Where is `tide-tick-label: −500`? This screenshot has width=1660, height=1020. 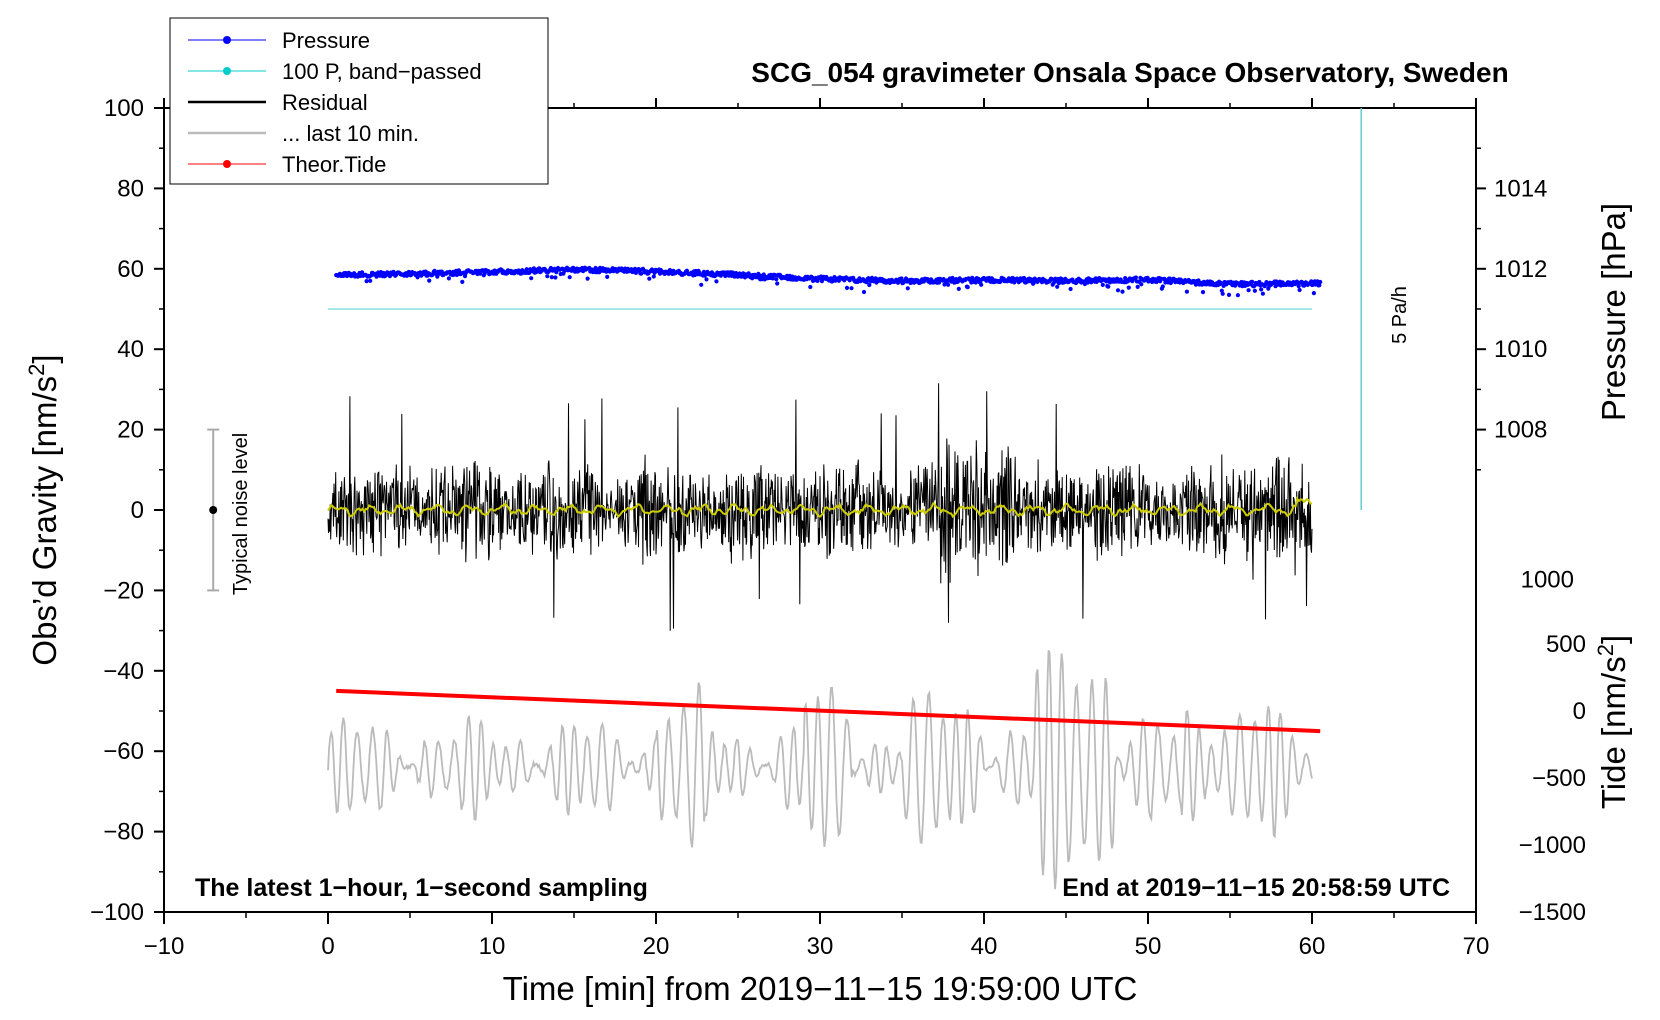 tide-tick-label: −500 is located at coordinates (1559, 778).